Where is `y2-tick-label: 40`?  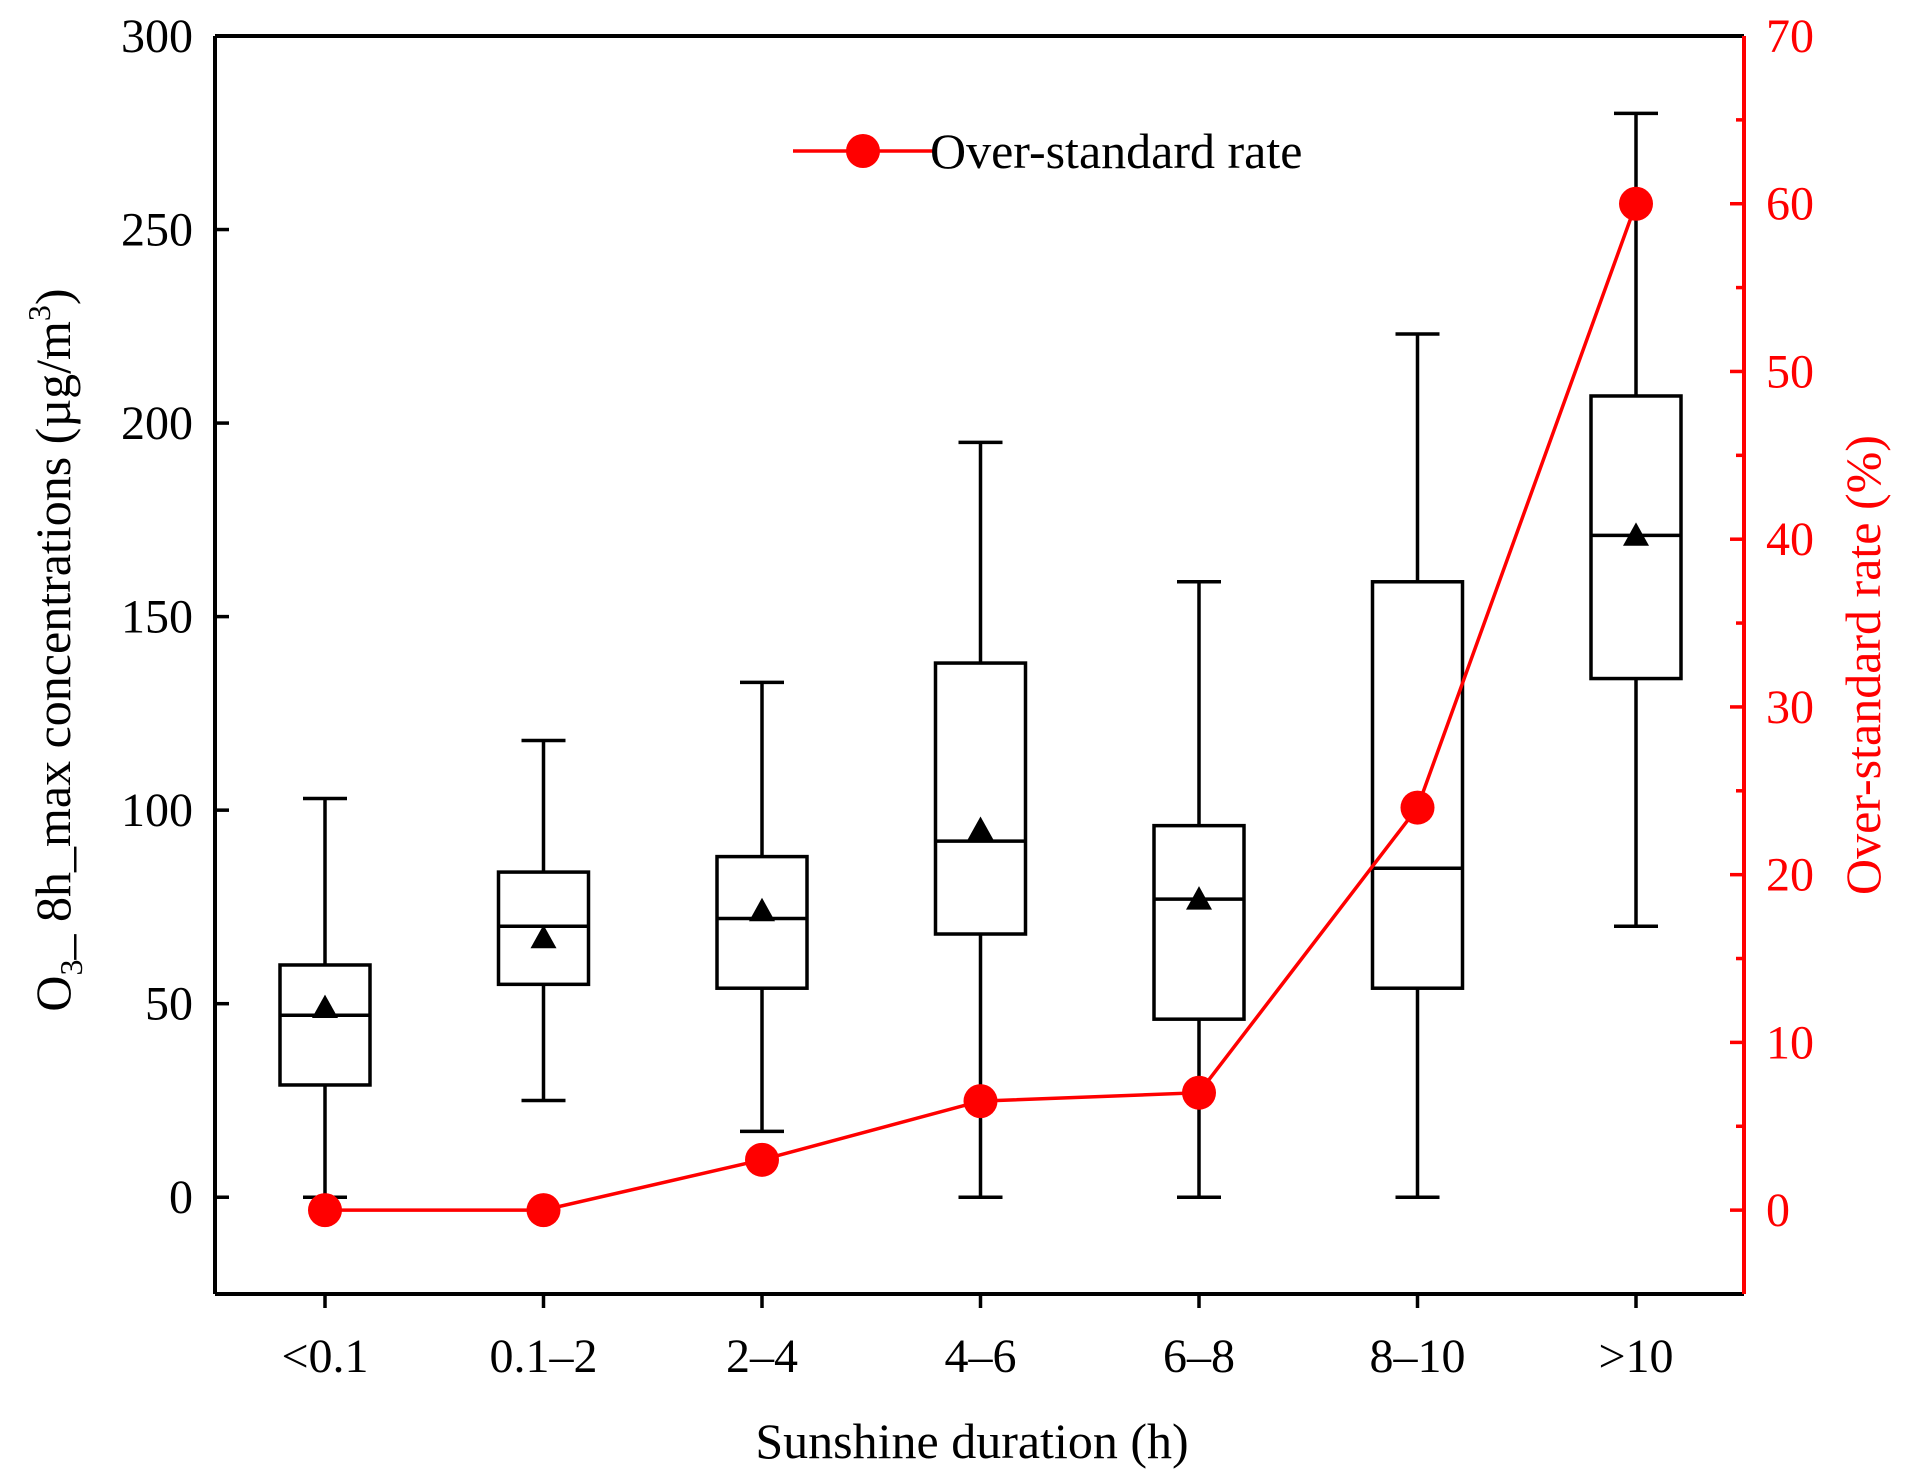
y2-tick-label: 40 is located at coordinates (1790, 539).